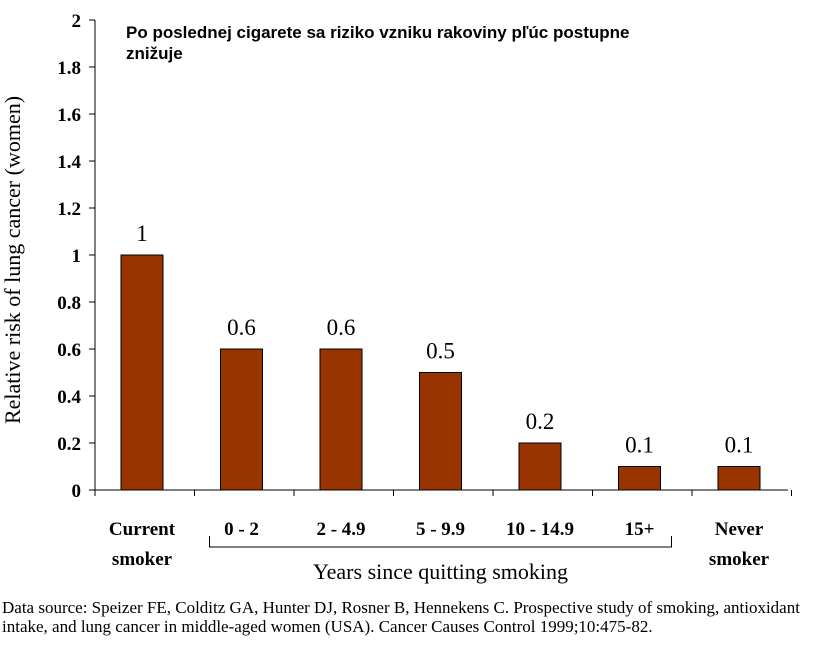  Describe the element at coordinates (69, 350) in the screenshot. I see `y-tick-label: 0.6` at that location.